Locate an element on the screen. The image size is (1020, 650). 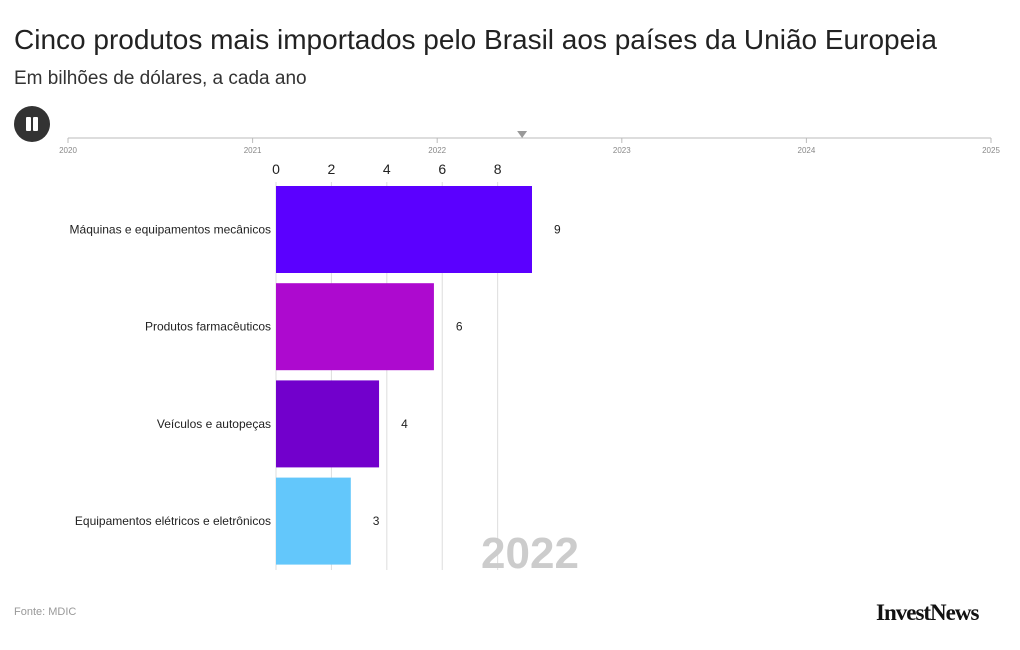
play-pause-button is located at coordinates (32, 124).